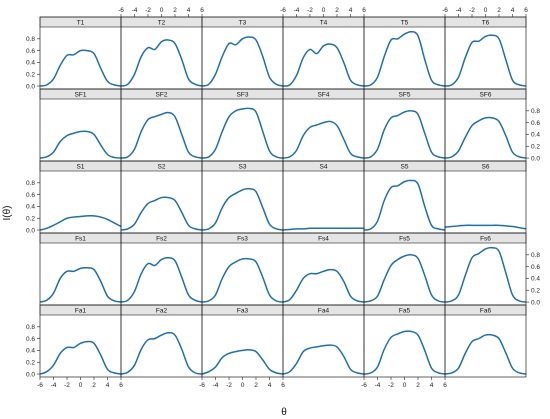 The width and height of the screenshot is (550, 419). Describe the element at coordinates (161, 135) in the screenshot. I see `series-line-SF2` at that location.